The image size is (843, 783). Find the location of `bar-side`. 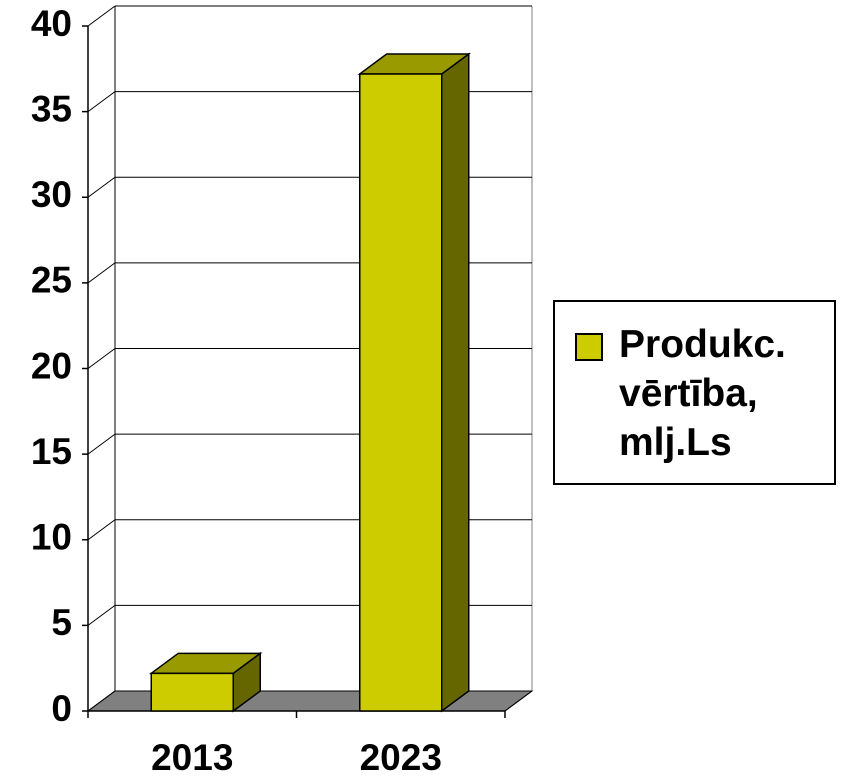

bar-side is located at coordinates (455, 382).